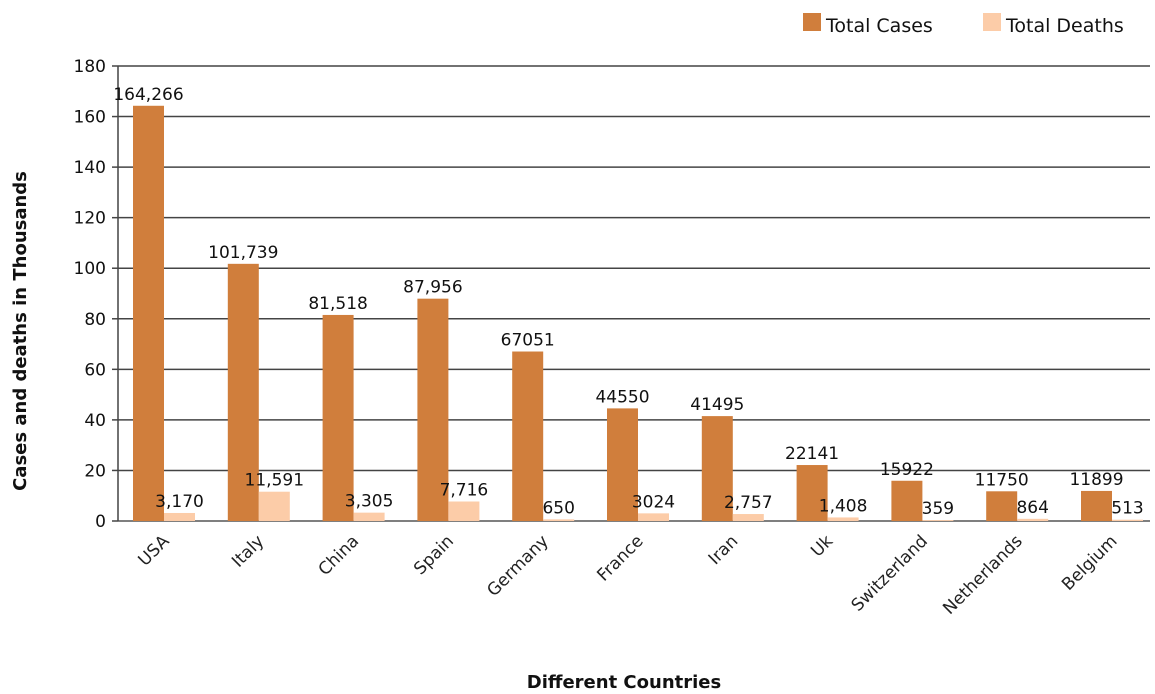 The image size is (1155, 694). Describe the element at coordinates (434, 555) in the screenshot. I see `x-tick-label: Spain` at that location.